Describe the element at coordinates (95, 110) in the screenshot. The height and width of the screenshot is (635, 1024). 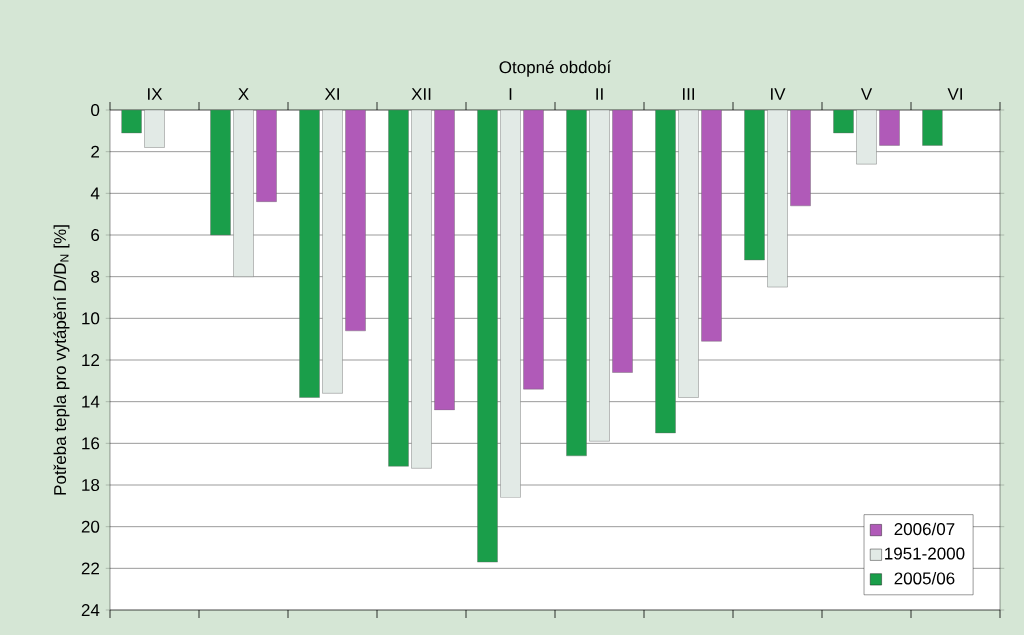
I see `y-tick-label: 0` at that location.